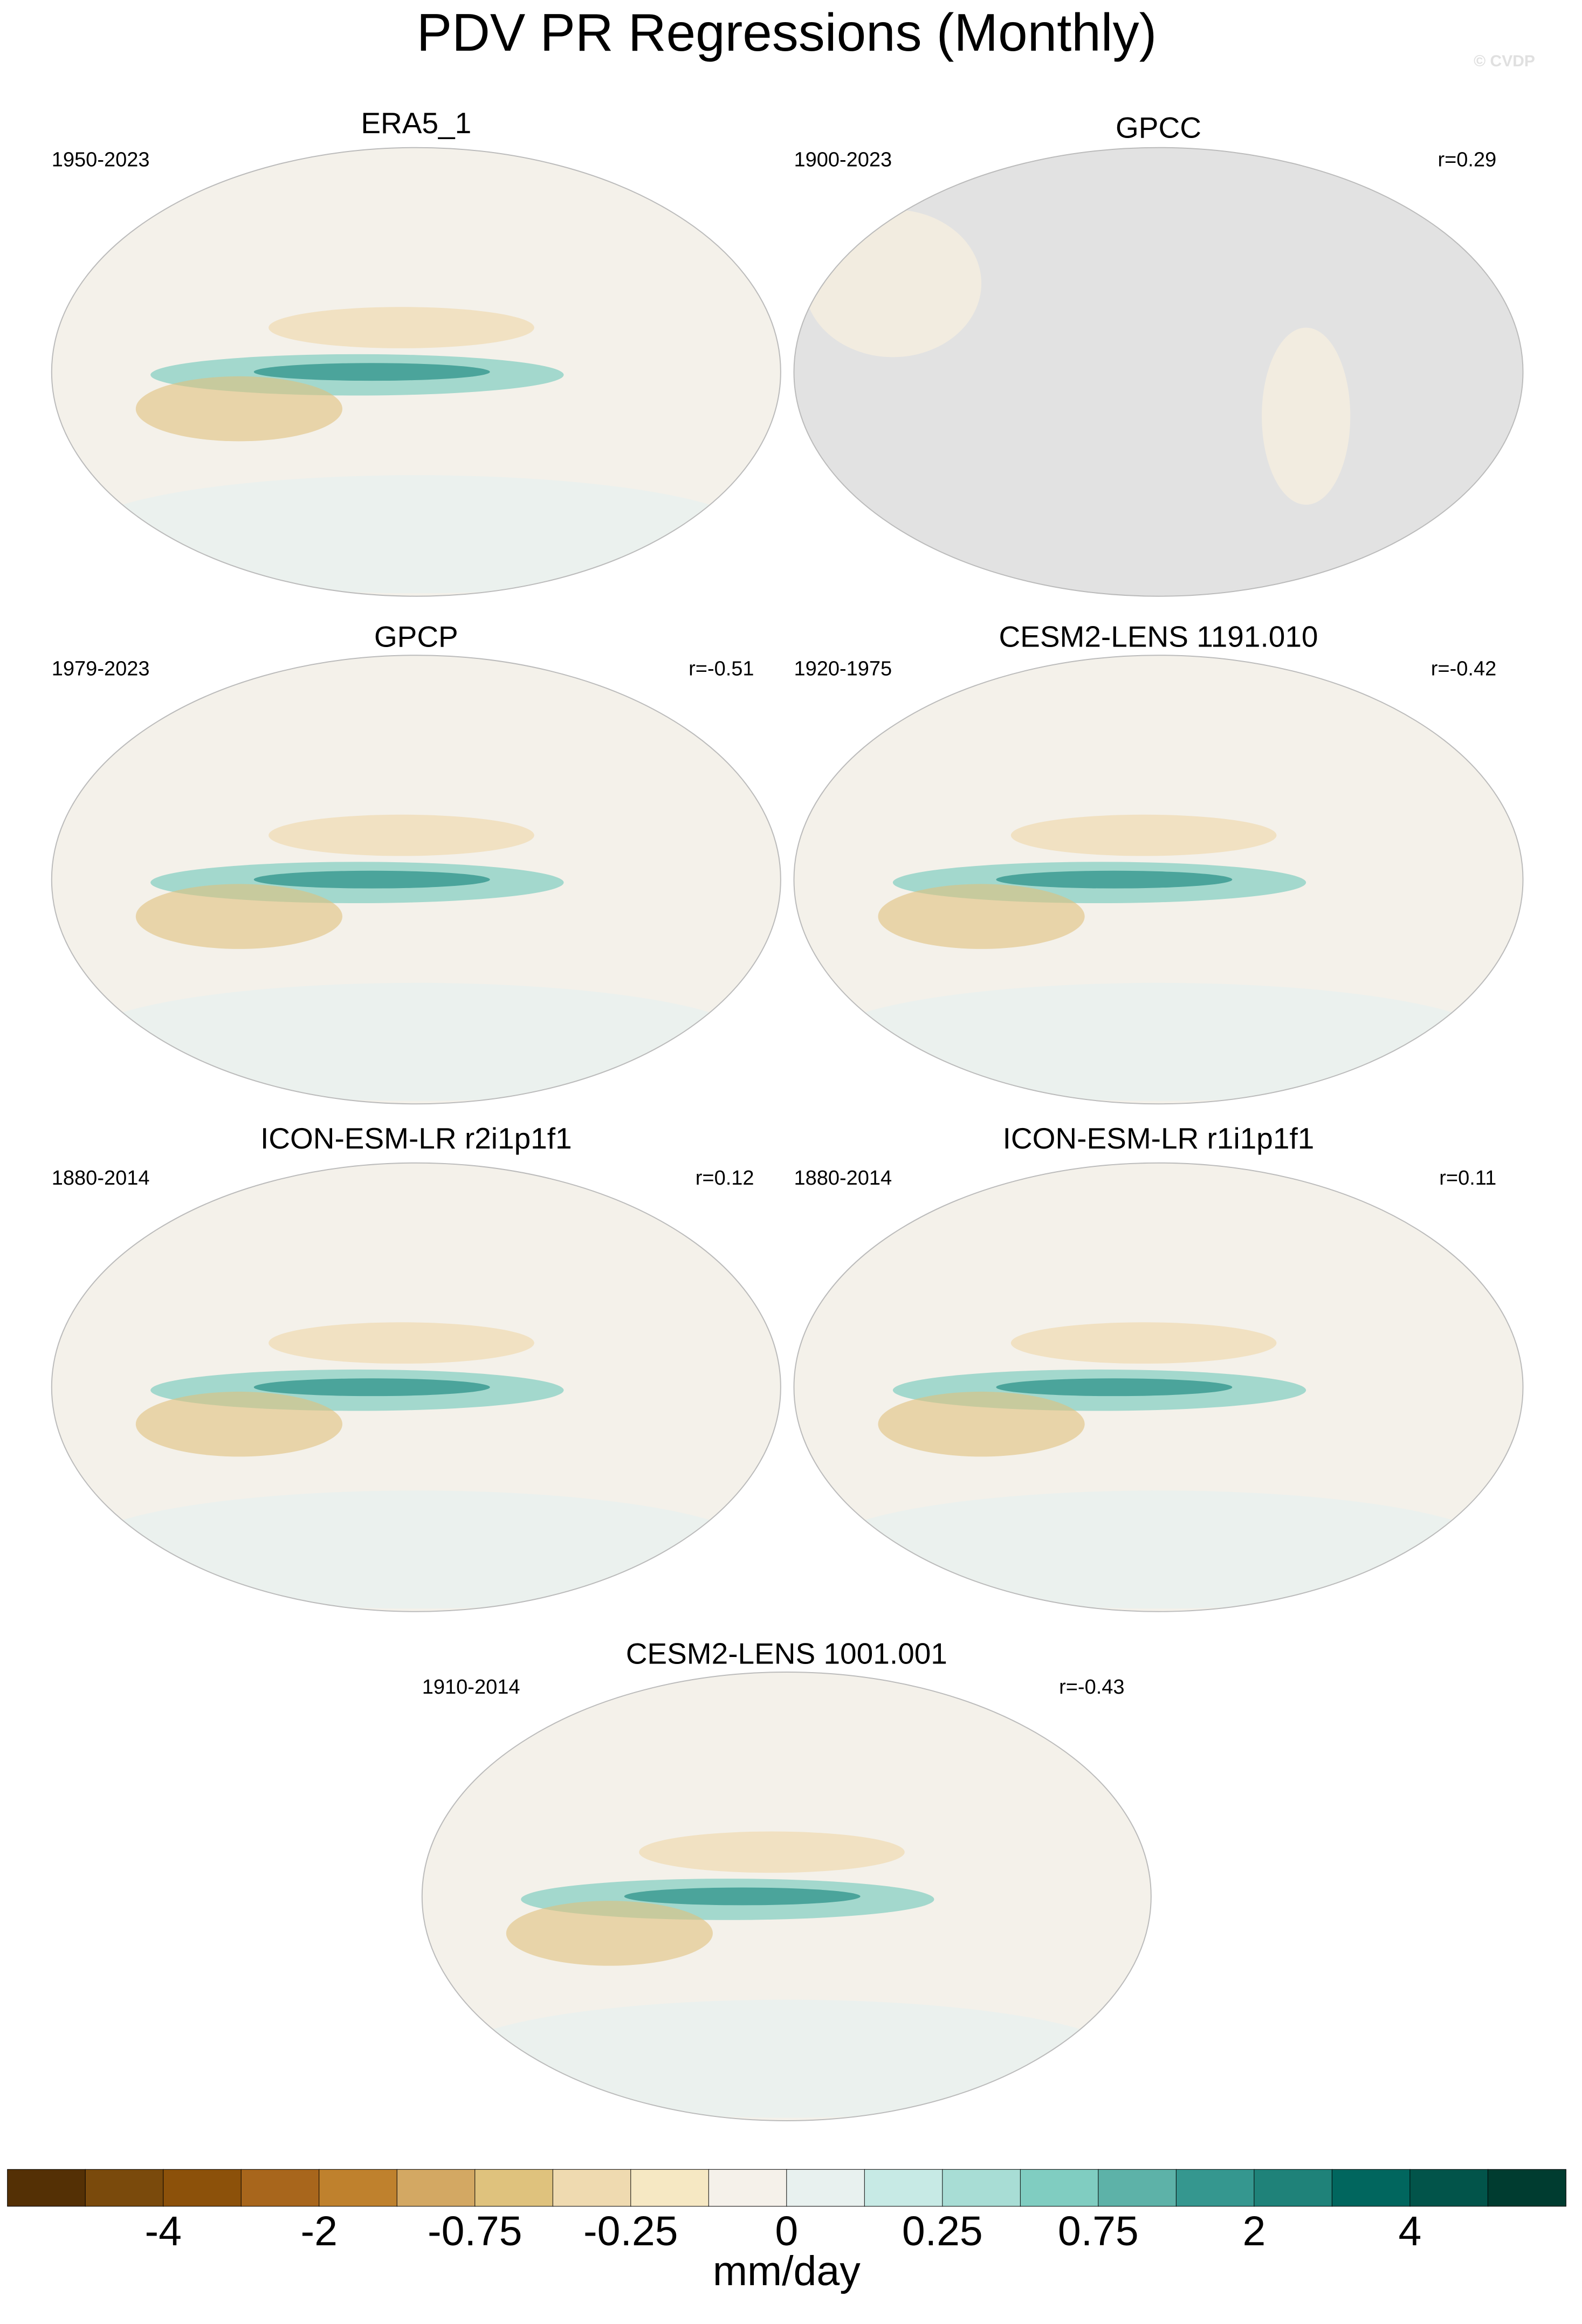 Image resolution: width=1582 pixels, height=2324 pixels. Describe the element at coordinates (471, 1687) in the screenshot. I see `panel-years: 1910-2014` at that location.